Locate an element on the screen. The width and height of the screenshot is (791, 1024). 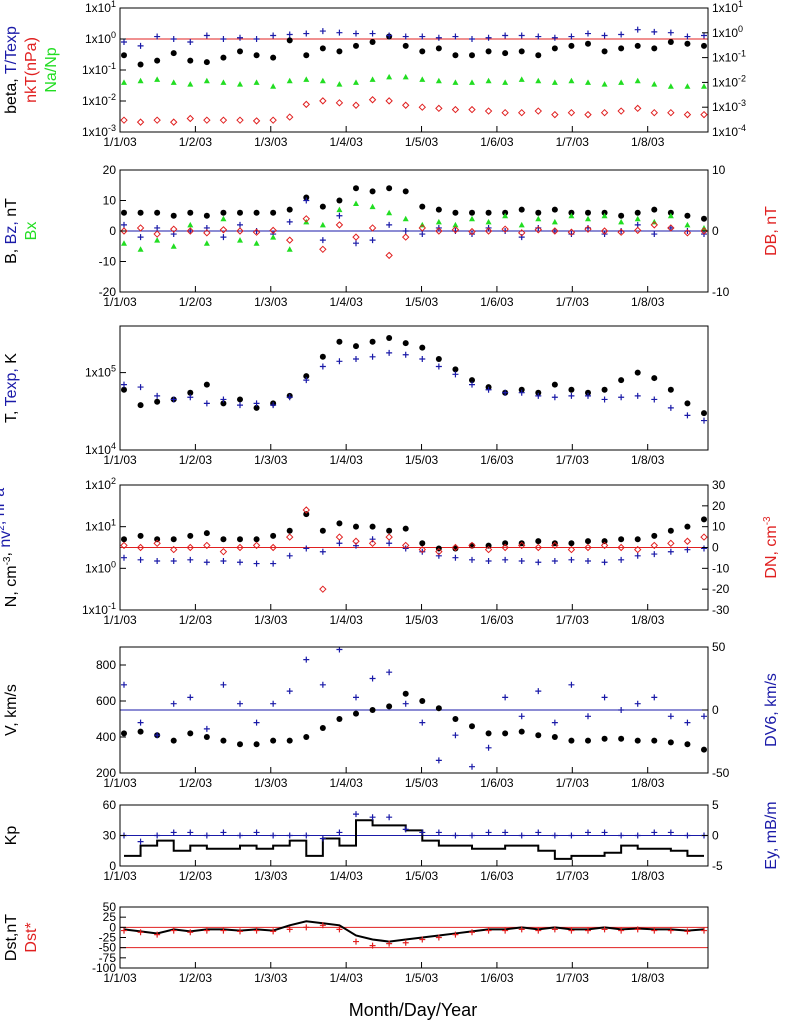
y-tick-label: 200 is located at coordinates (106, 773).